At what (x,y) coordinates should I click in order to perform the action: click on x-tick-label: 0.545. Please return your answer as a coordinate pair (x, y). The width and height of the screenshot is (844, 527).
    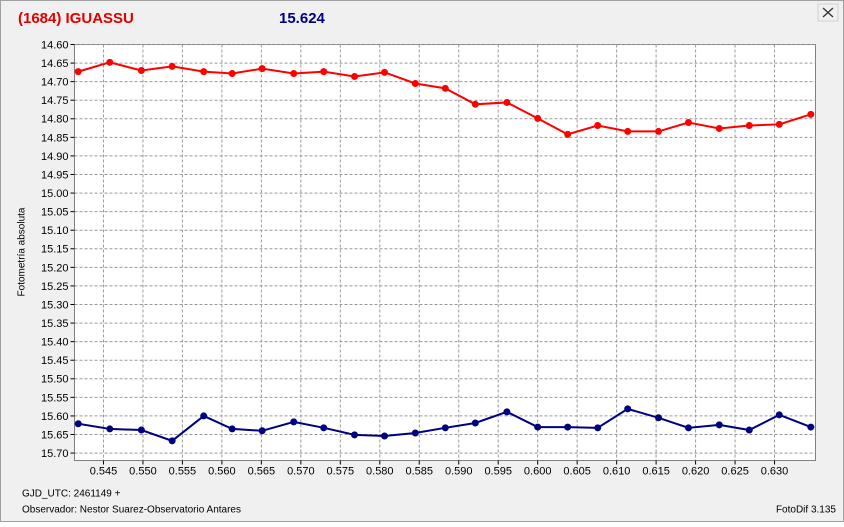
    Looking at the image, I should click on (104, 471).